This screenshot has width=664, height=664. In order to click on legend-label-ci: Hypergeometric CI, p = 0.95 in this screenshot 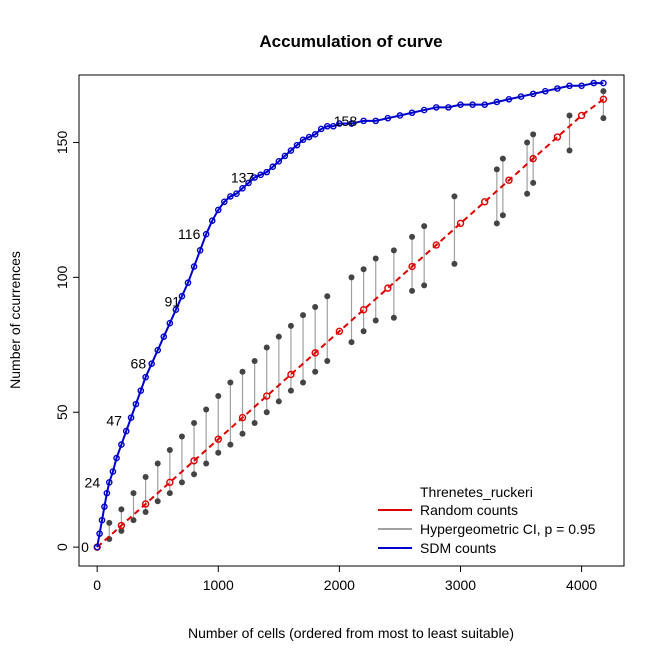, I will do `click(508, 529)`.